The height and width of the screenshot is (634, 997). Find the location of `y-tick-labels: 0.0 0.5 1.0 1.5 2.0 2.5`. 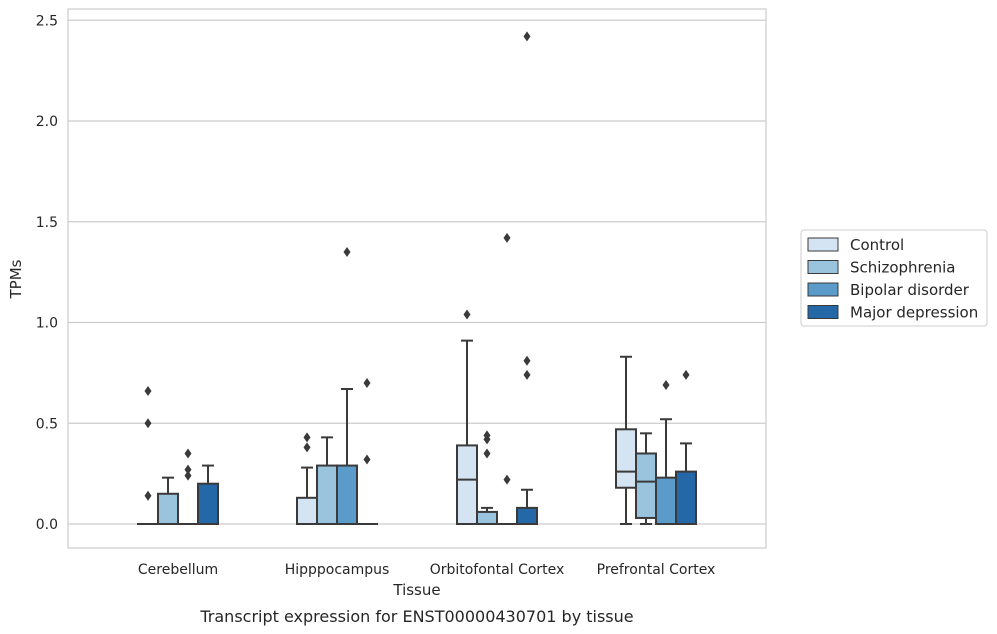

y-tick-labels: 0.0 0.5 1.0 1.5 2.0 2.5 is located at coordinates (47, 273).